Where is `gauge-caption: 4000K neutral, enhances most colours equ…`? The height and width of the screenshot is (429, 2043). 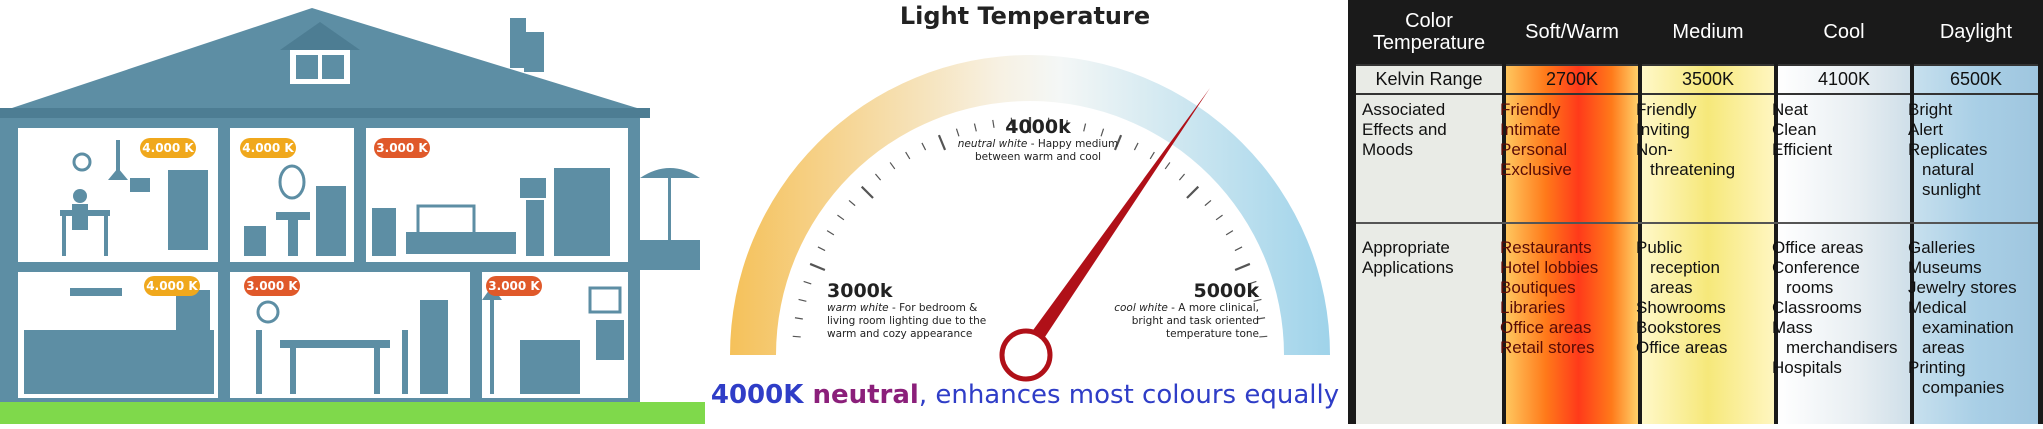
gauge-caption: 4000K neutral, enhances most colours equ… is located at coordinates (1025, 395).